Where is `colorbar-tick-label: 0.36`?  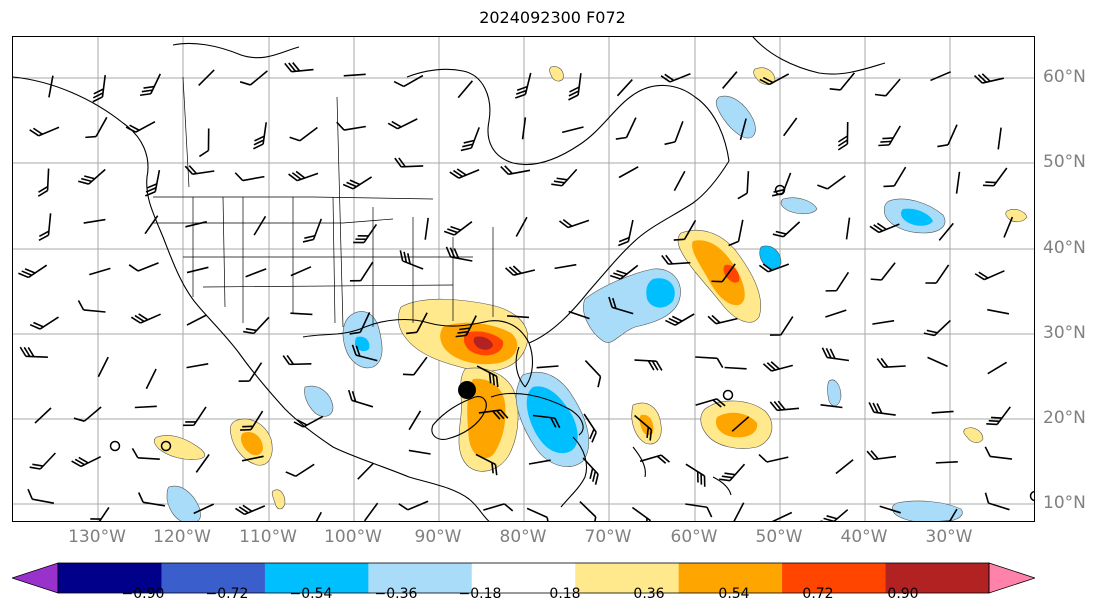 colorbar-tick-label: 0.36 is located at coordinates (649, 594).